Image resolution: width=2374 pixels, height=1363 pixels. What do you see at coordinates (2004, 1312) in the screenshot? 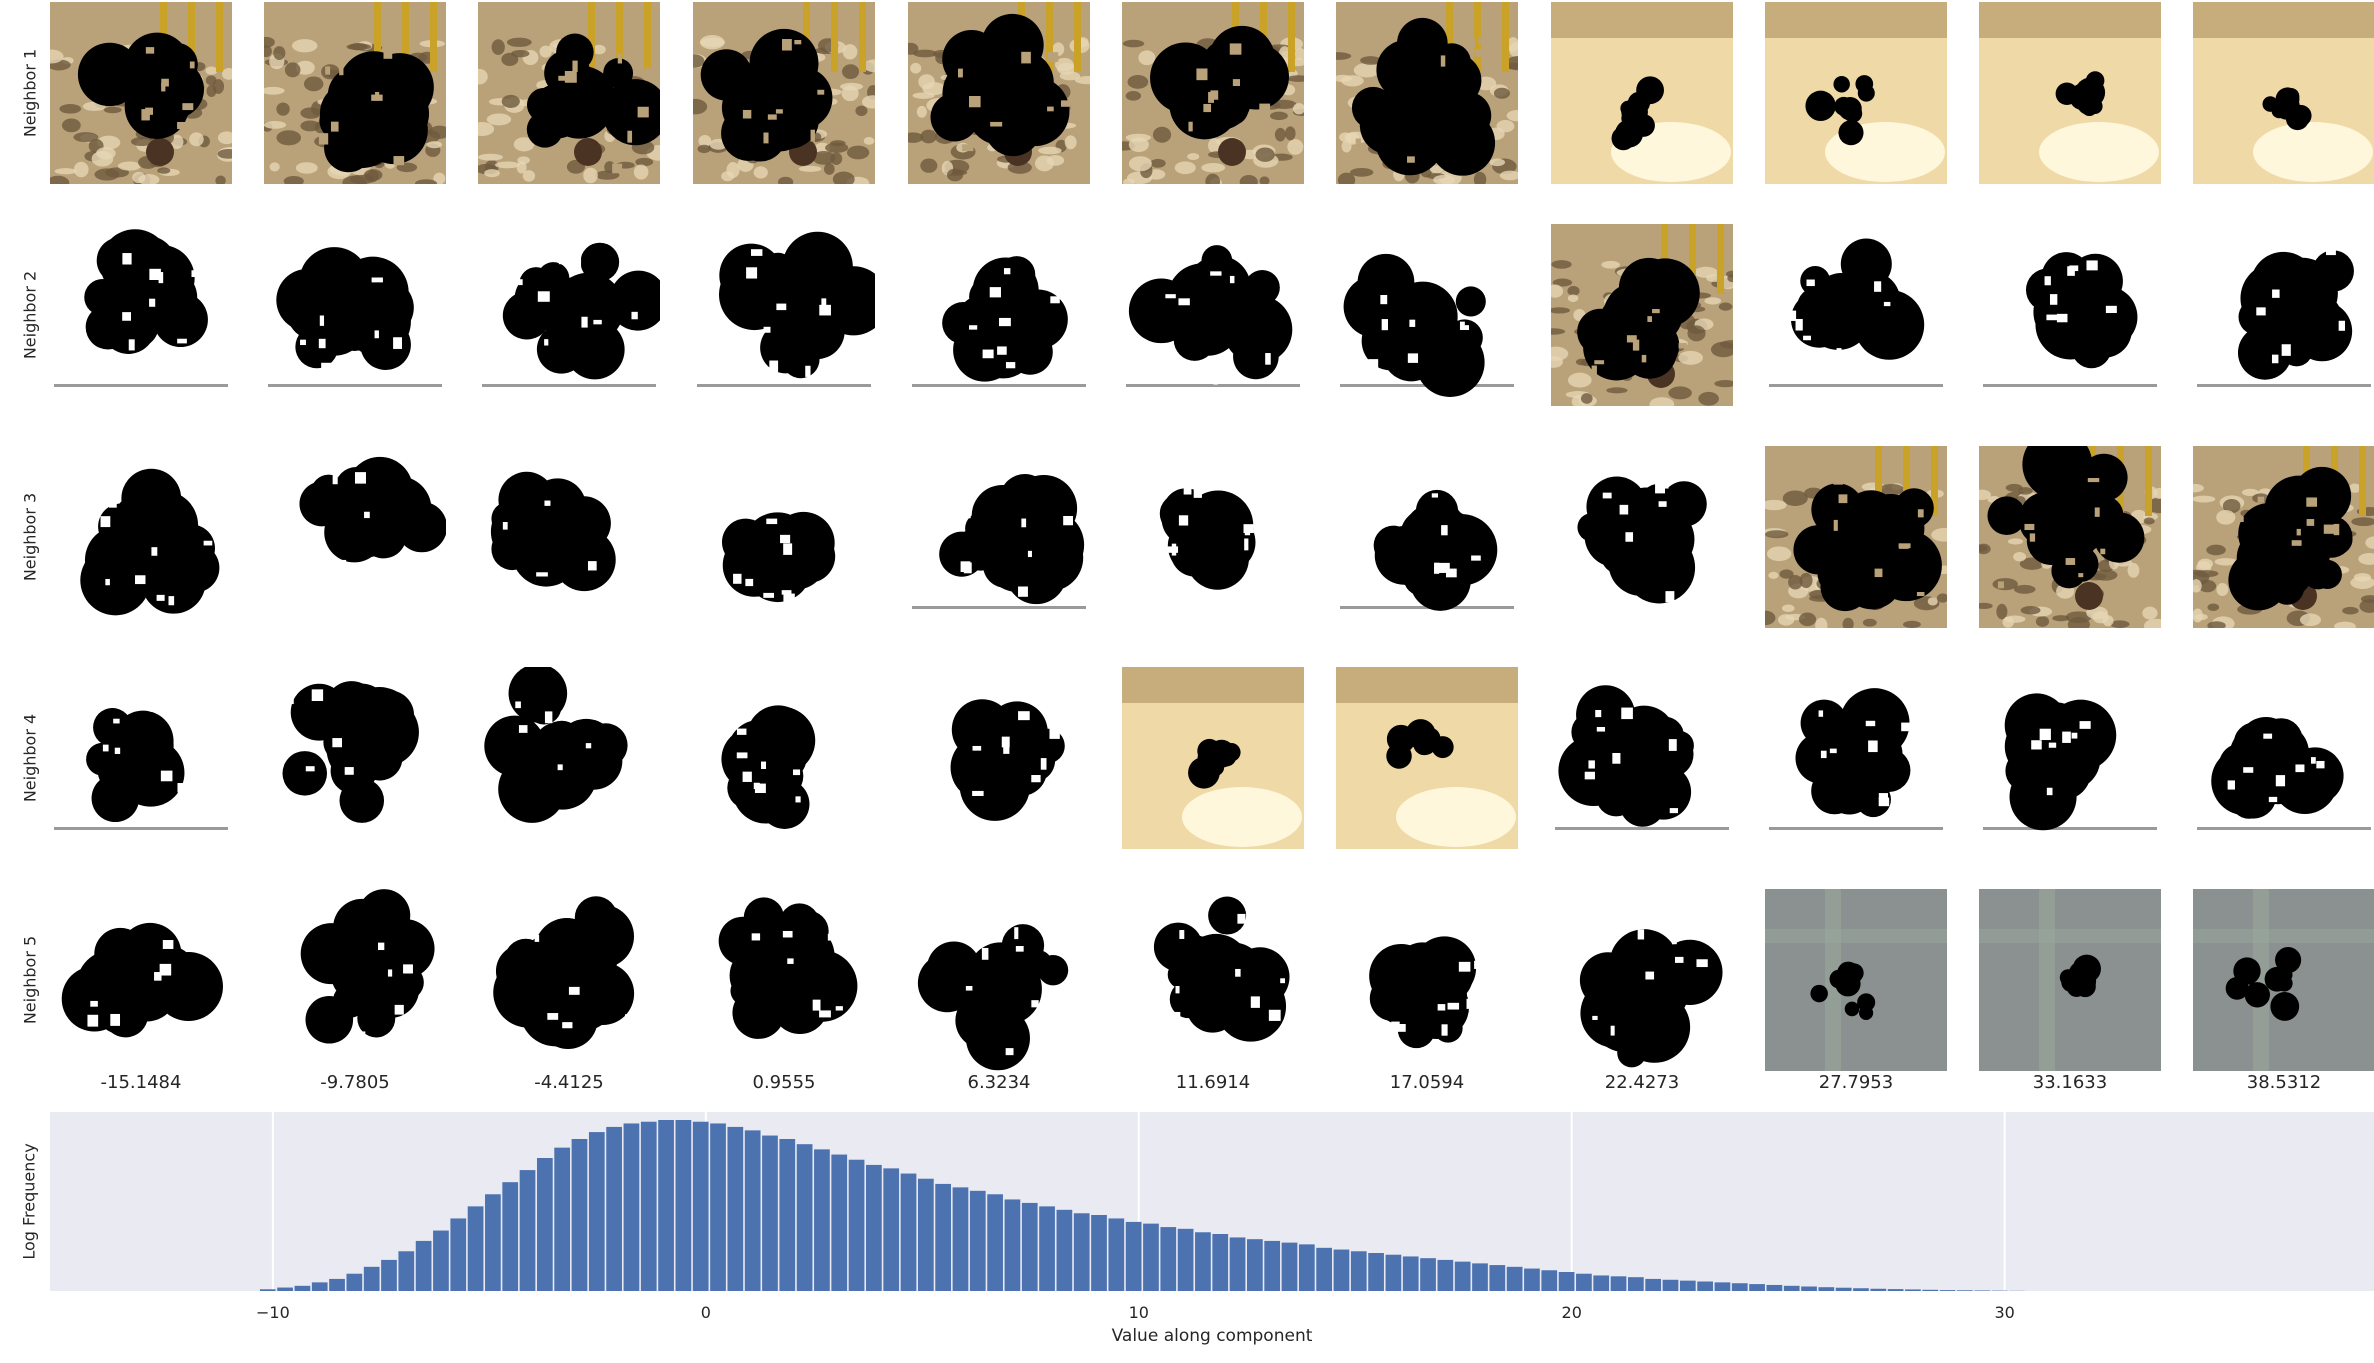
I see `x-tick-label: 30` at bounding box center [2004, 1312].